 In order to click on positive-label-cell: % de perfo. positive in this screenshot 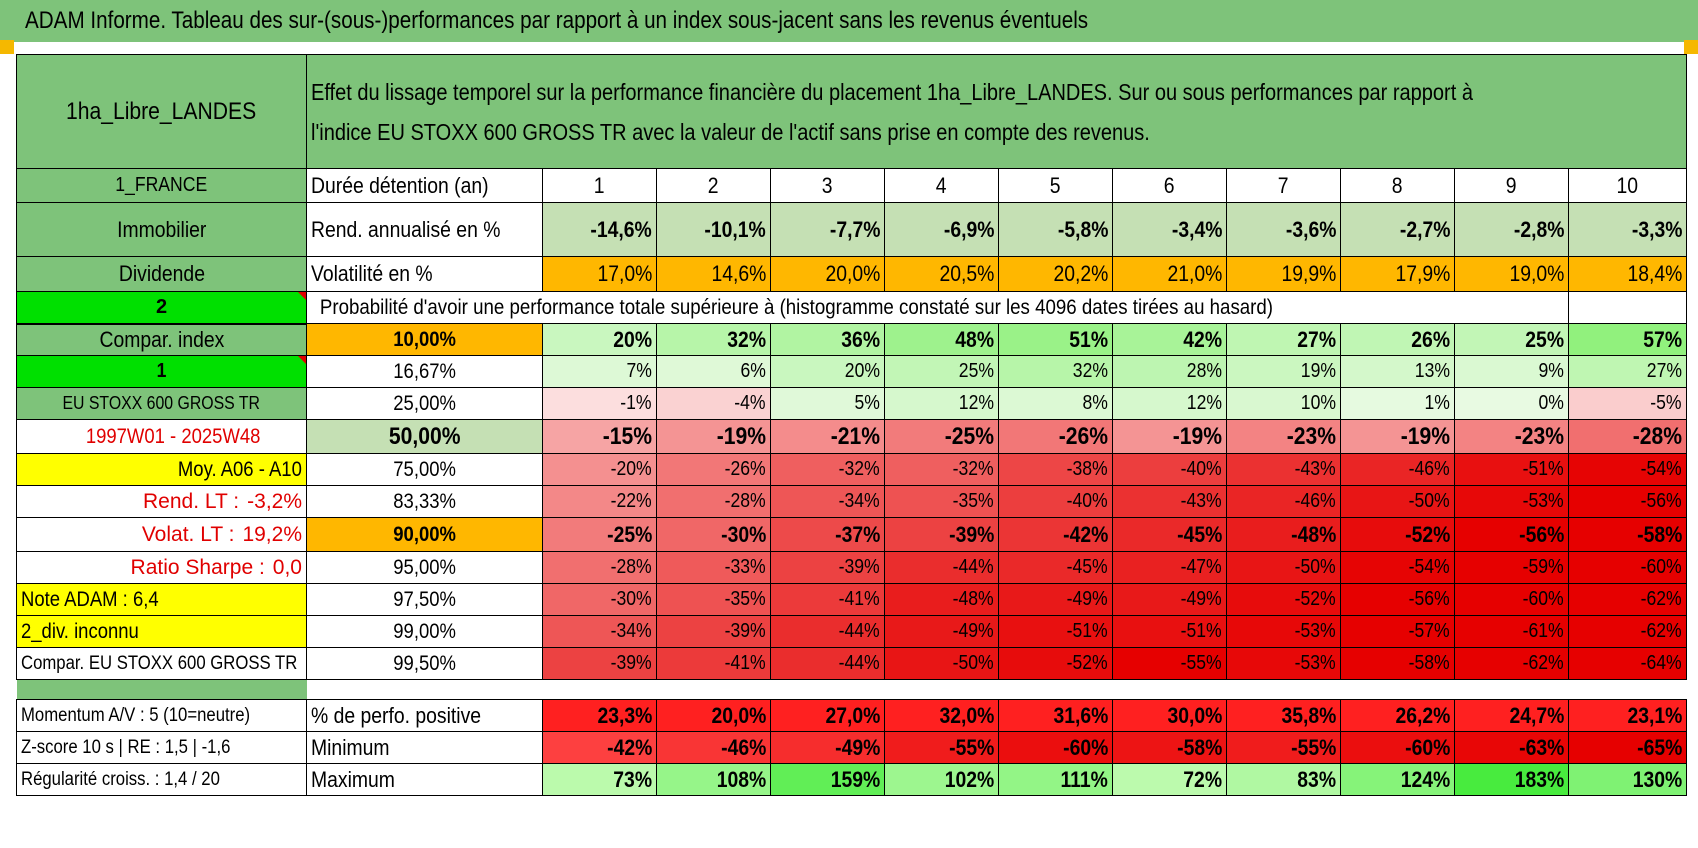, I will do `click(424, 715)`.